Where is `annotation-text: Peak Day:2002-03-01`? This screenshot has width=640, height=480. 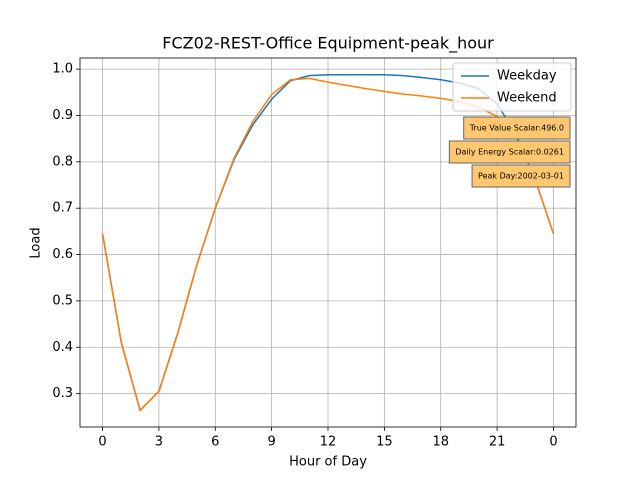
annotation-text: Peak Day:2002-03-01 is located at coordinates (521, 176).